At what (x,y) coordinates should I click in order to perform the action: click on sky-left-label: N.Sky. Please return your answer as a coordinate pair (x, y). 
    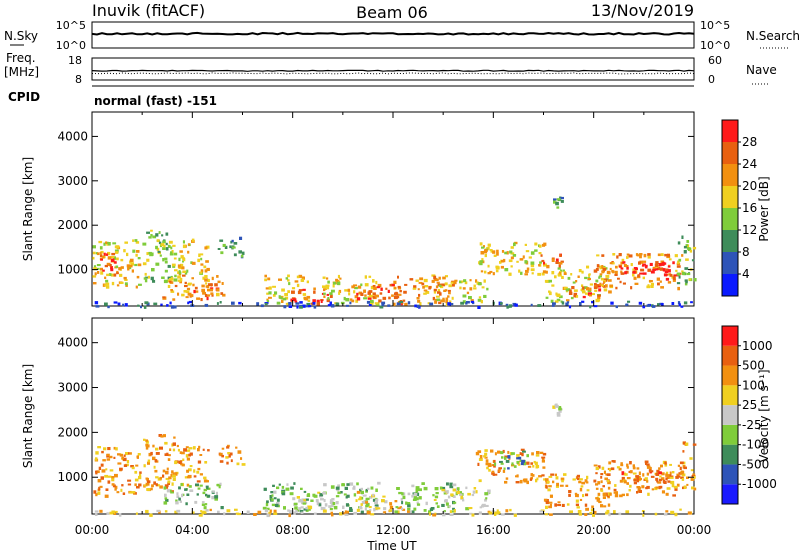
    Looking at the image, I should click on (21, 36).